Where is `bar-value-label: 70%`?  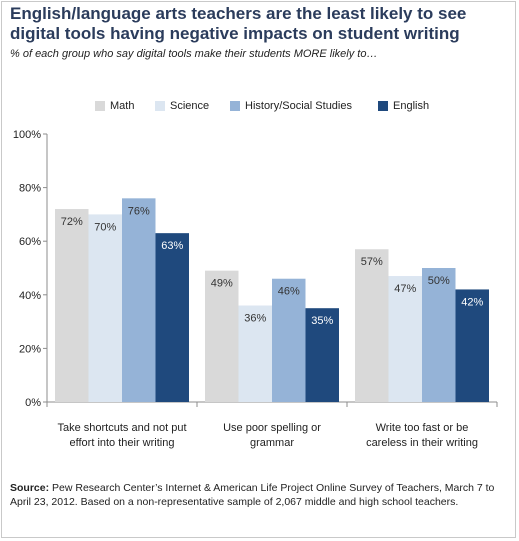
bar-value-label: 70% is located at coordinates (105, 227).